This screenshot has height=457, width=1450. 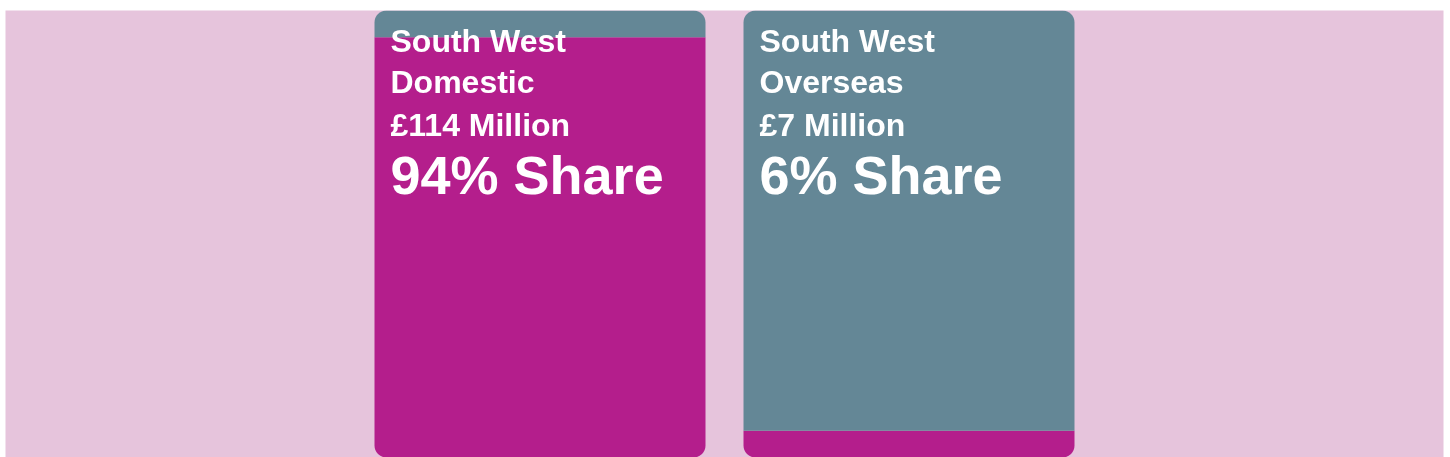 What do you see at coordinates (527, 174) in the screenshot?
I see `annotation: 94% Share` at bounding box center [527, 174].